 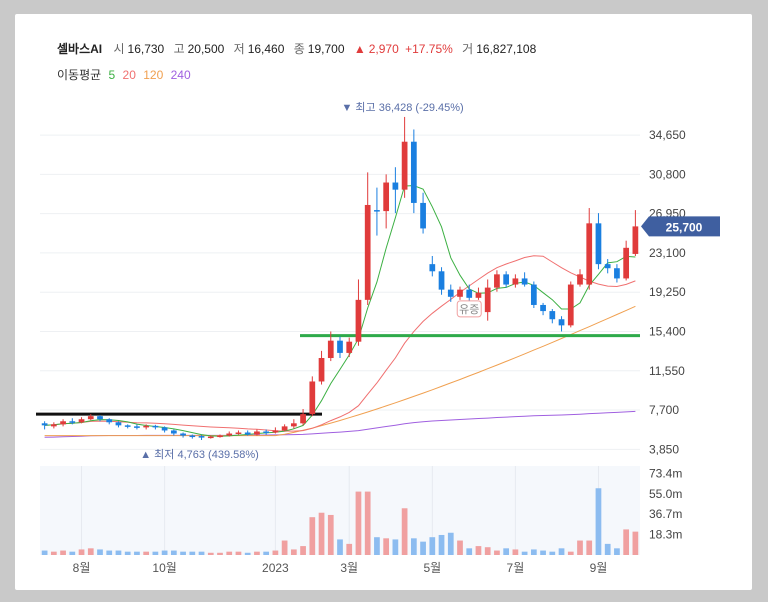 I want to click on volume-tick-label: 18.3m, so click(x=665, y=535).